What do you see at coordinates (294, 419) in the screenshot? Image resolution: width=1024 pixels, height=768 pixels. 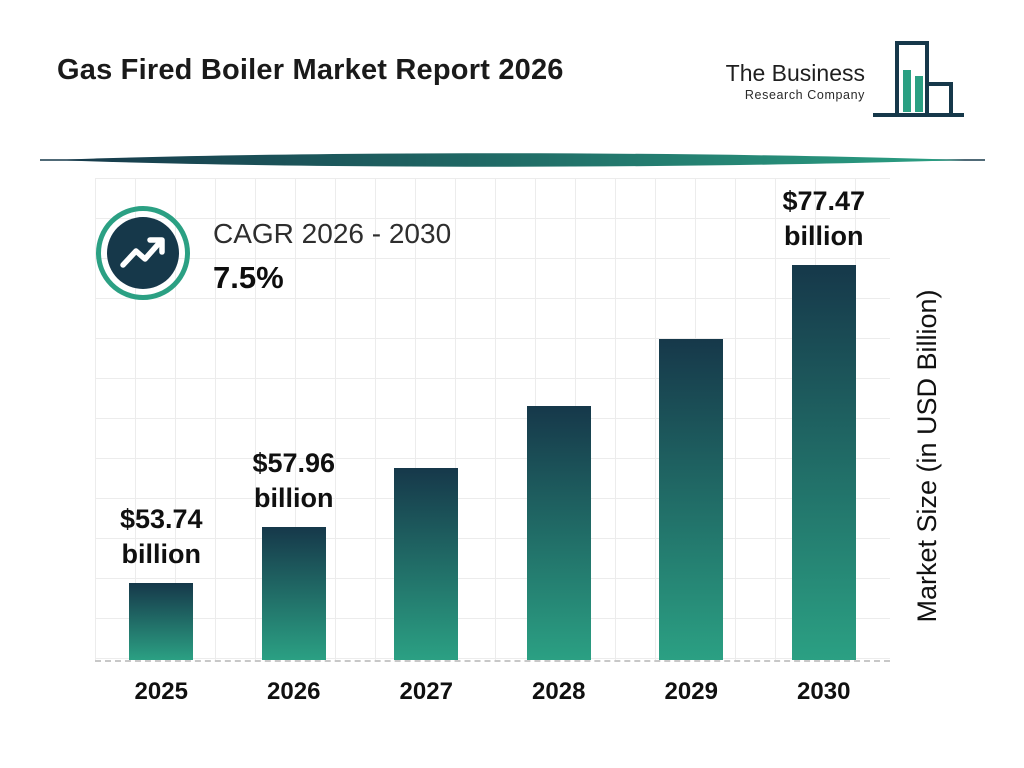 I see `bar-group-2026: $57.96 billion` at bounding box center [294, 419].